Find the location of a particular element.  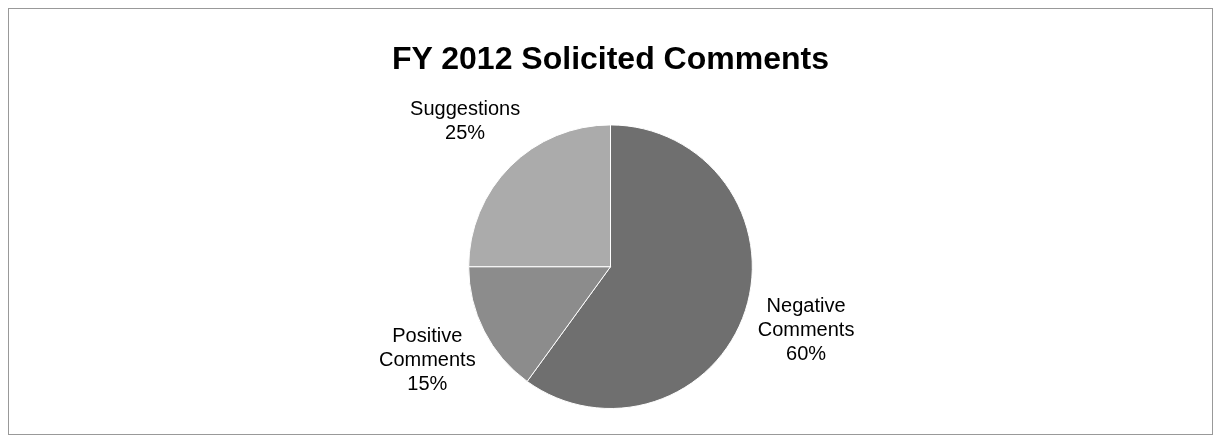

data-label: 15% is located at coordinates (427, 382).